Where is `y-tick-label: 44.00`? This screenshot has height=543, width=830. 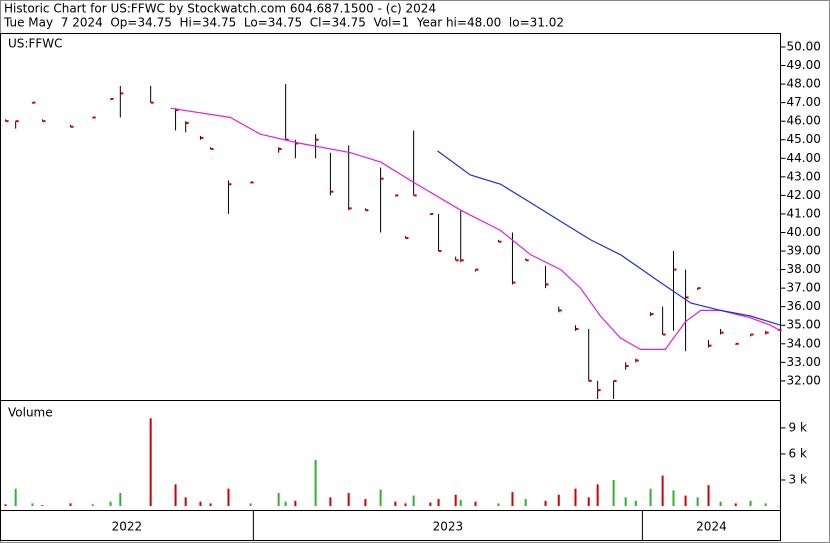 y-tick-label: 44.00 is located at coordinates (804, 158).